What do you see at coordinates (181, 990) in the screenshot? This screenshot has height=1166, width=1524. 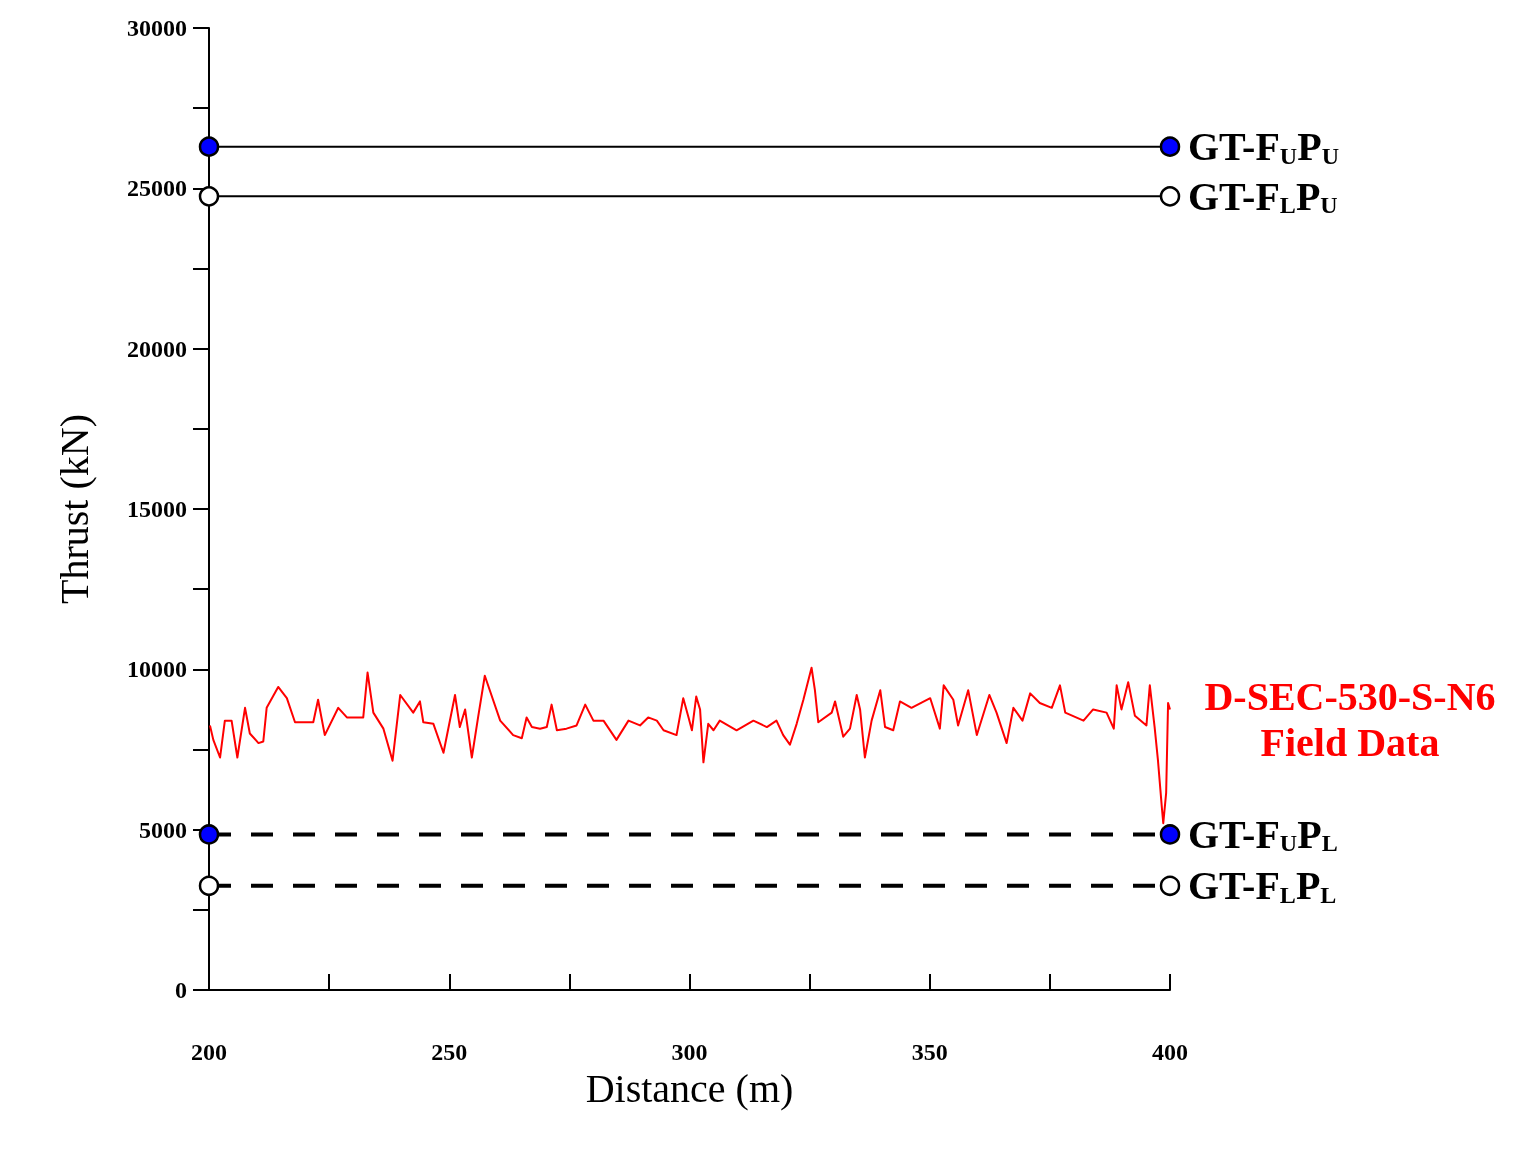 I see `y-tick-label: 0` at bounding box center [181, 990].